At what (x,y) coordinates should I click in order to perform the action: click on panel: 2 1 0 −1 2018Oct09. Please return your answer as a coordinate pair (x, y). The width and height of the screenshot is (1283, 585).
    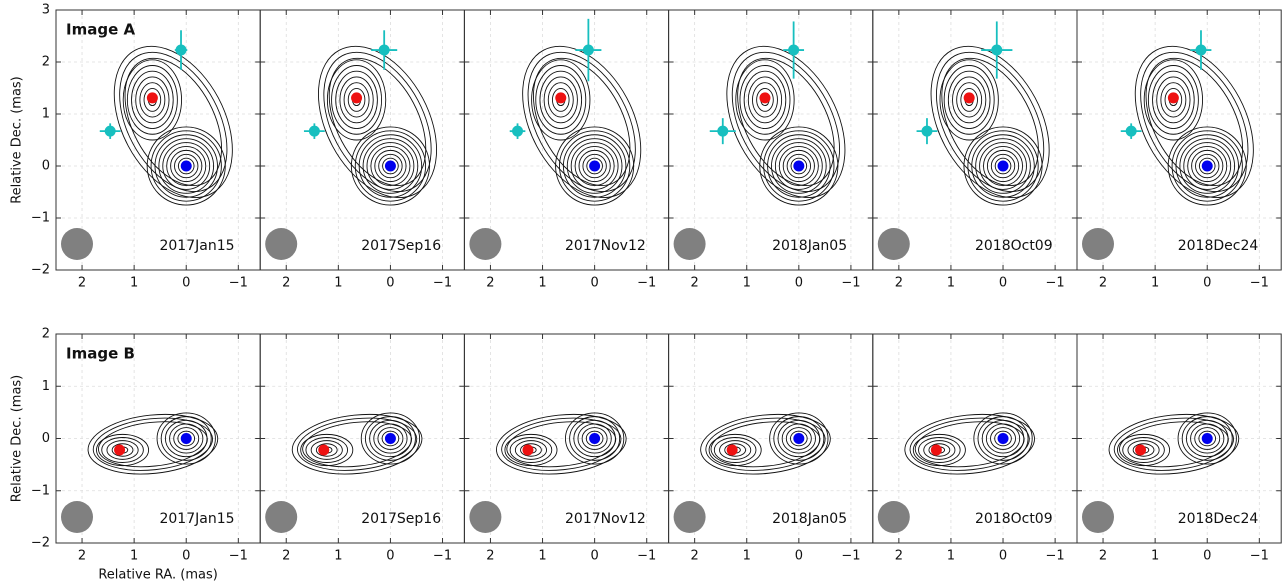
    Looking at the image, I should click on (975, 150).